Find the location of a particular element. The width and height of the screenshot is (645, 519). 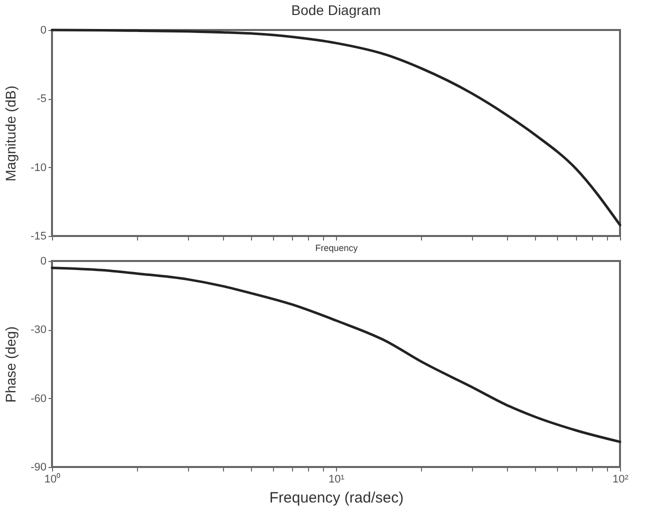

y-axis-title: Magnitude (dB) is located at coordinates (10, 134).